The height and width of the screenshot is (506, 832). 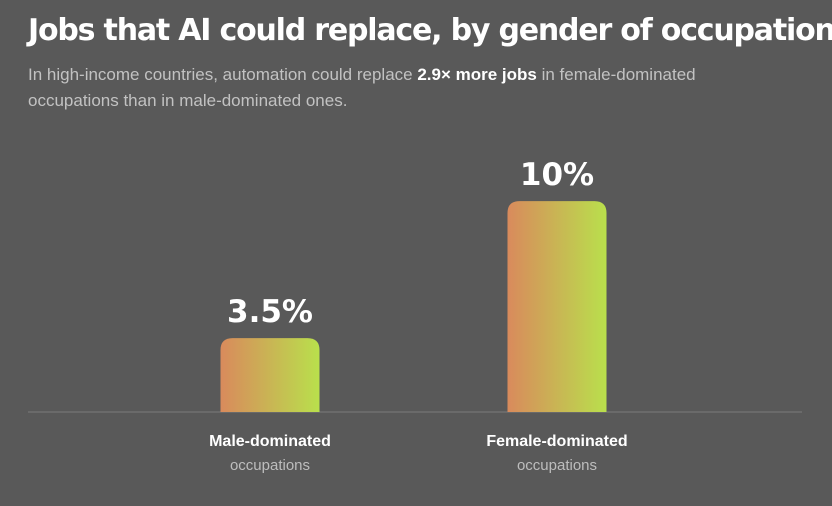 I want to click on value-label: 10%, so click(x=557, y=175).